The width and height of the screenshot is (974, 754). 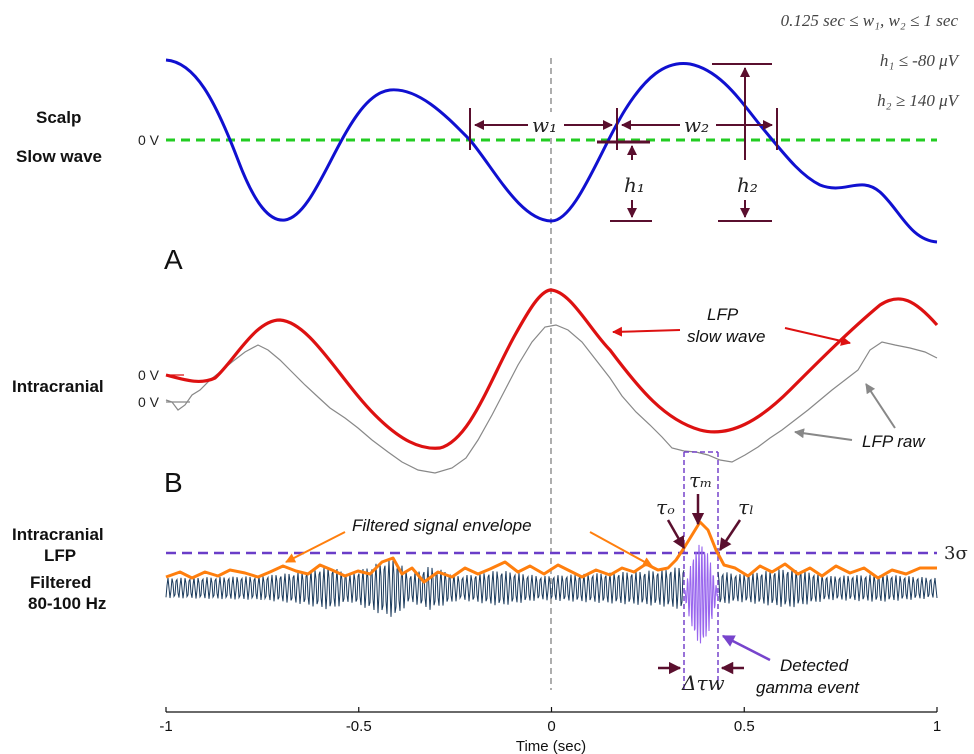 What do you see at coordinates (58, 534) in the screenshot?
I see `intracranial-lfp-label-1: Intracranial` at bounding box center [58, 534].